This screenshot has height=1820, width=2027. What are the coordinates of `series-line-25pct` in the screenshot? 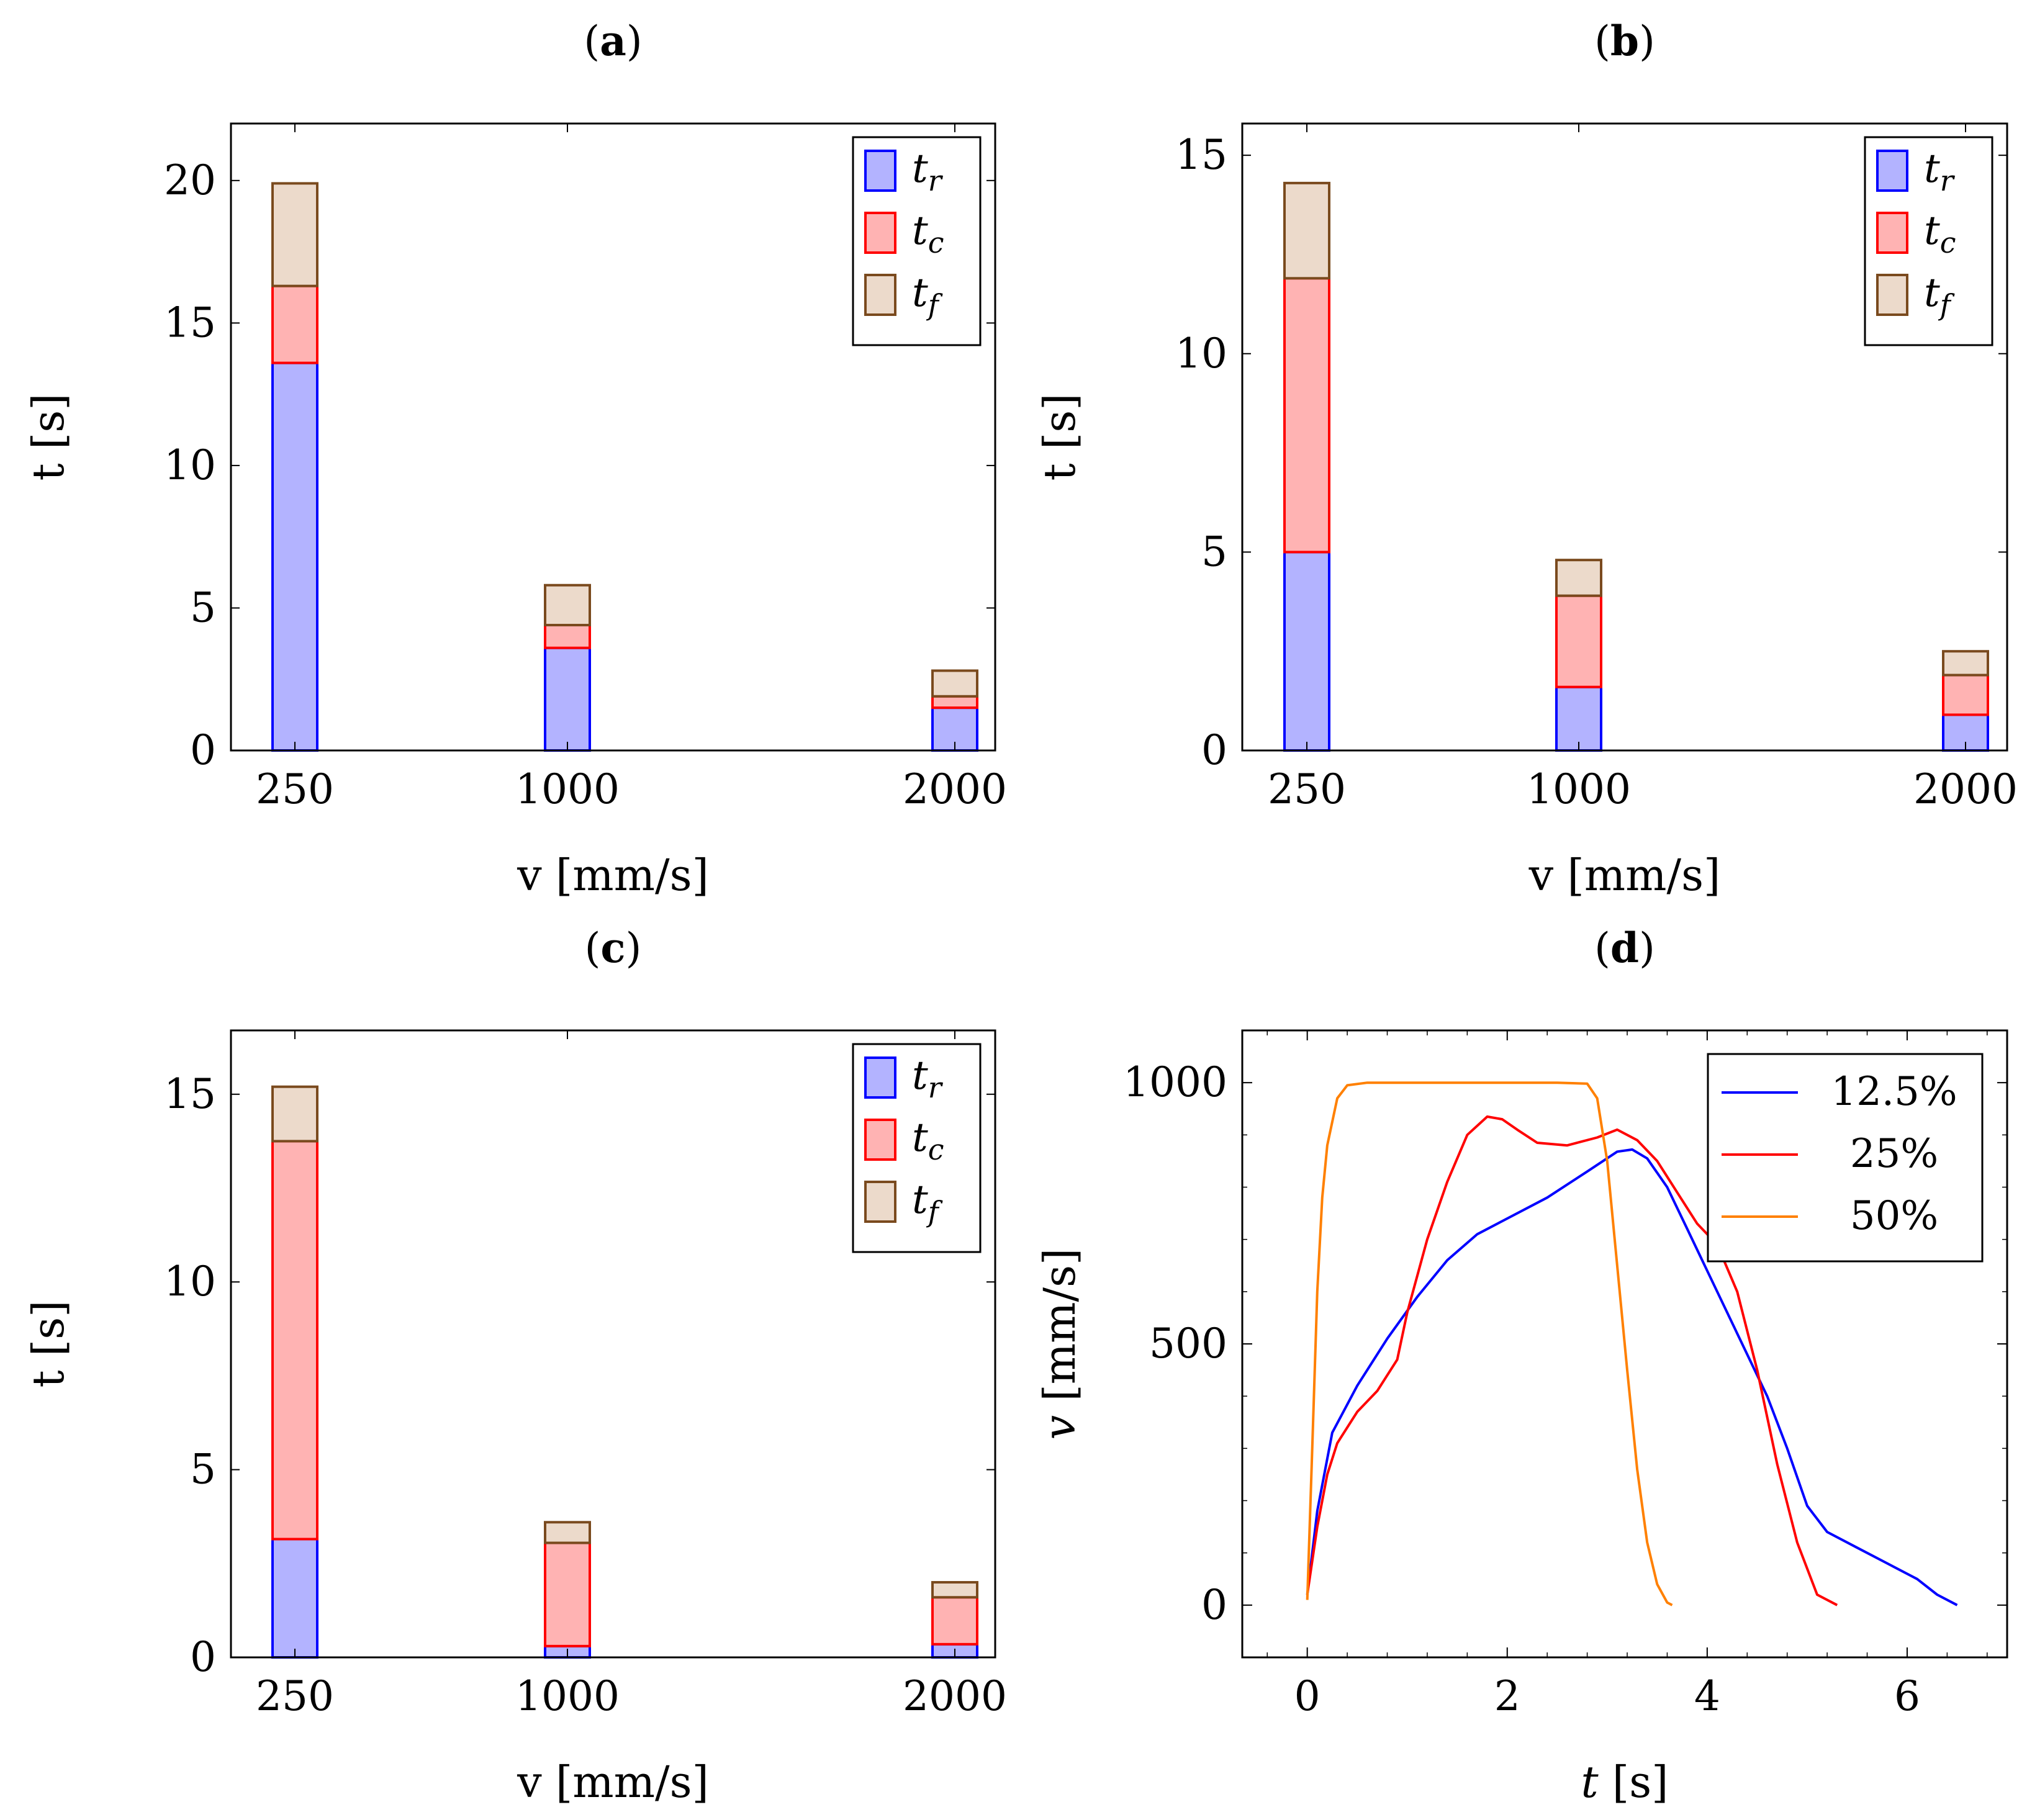 It's located at (1572, 1360).